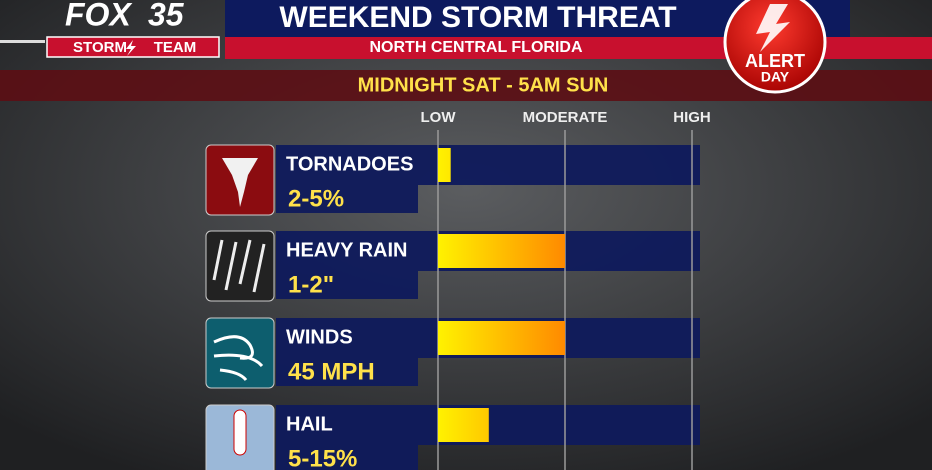 This screenshot has height=470, width=932. What do you see at coordinates (692, 117) in the screenshot?
I see `x-tick-label: HIGH` at bounding box center [692, 117].